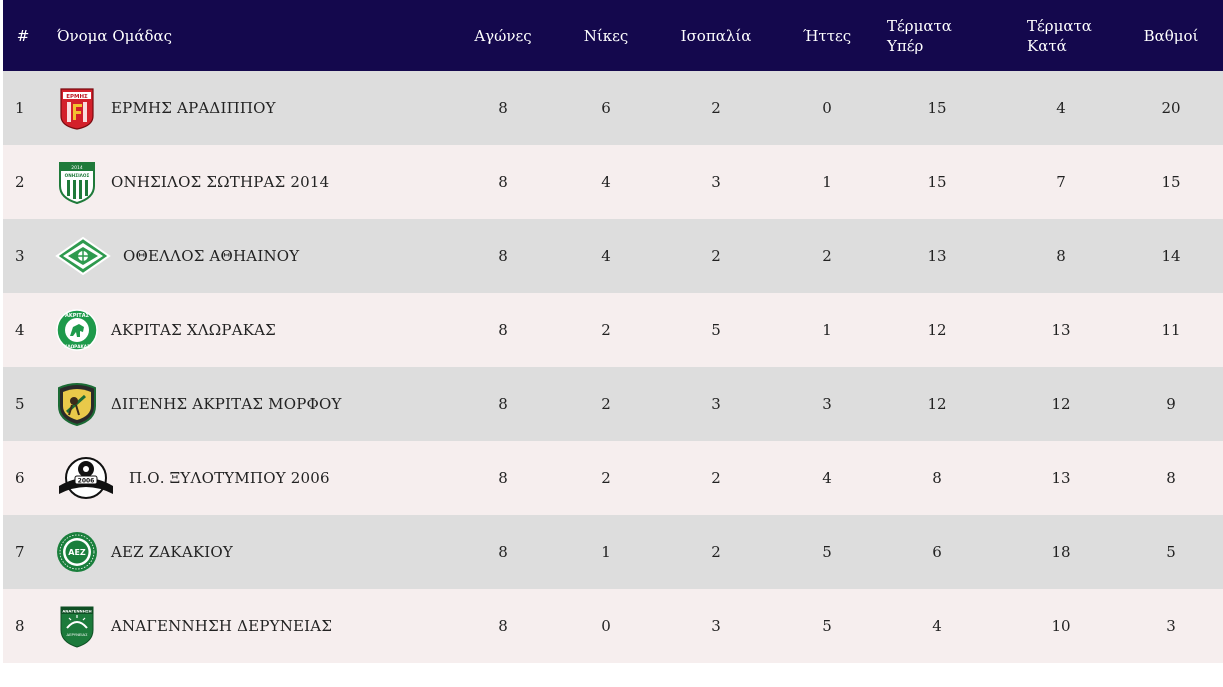 Image resolution: width=1223 pixels, height=687 pixels. Describe the element at coordinates (1061, 108) in the screenshot. I see `goals-against-cell: 4` at that location.